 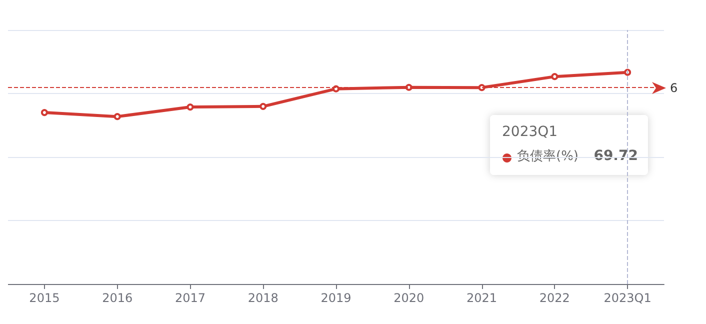 What do you see at coordinates (336, 298) in the screenshot?
I see `x-tick-label: 2019` at bounding box center [336, 298].